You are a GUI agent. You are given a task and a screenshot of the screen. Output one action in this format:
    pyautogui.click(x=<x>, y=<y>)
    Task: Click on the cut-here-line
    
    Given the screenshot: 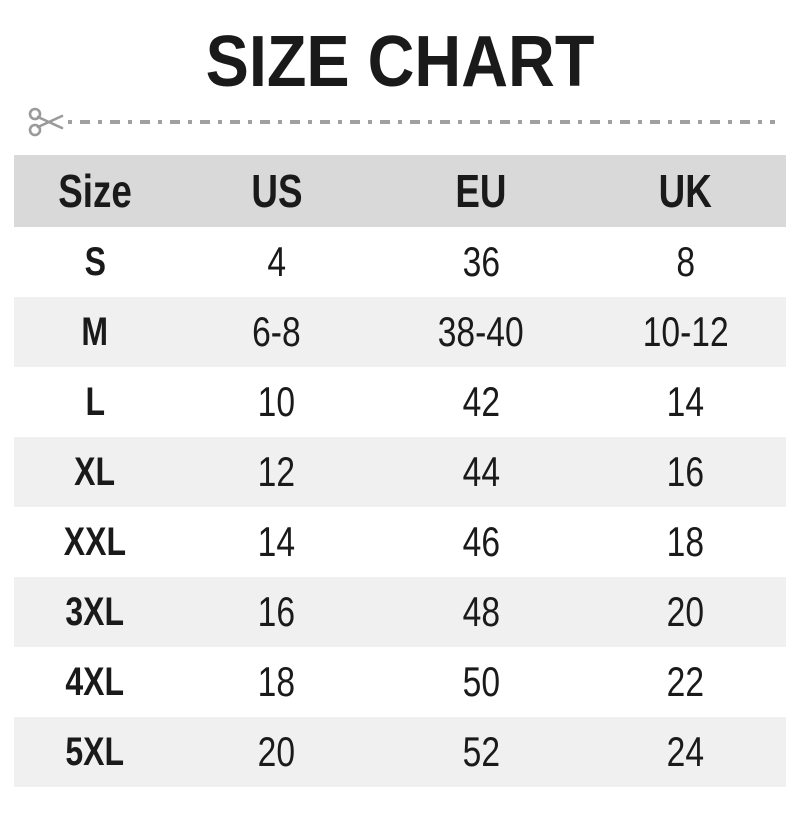 What is the action you would take?
    pyautogui.click(x=401, y=122)
    